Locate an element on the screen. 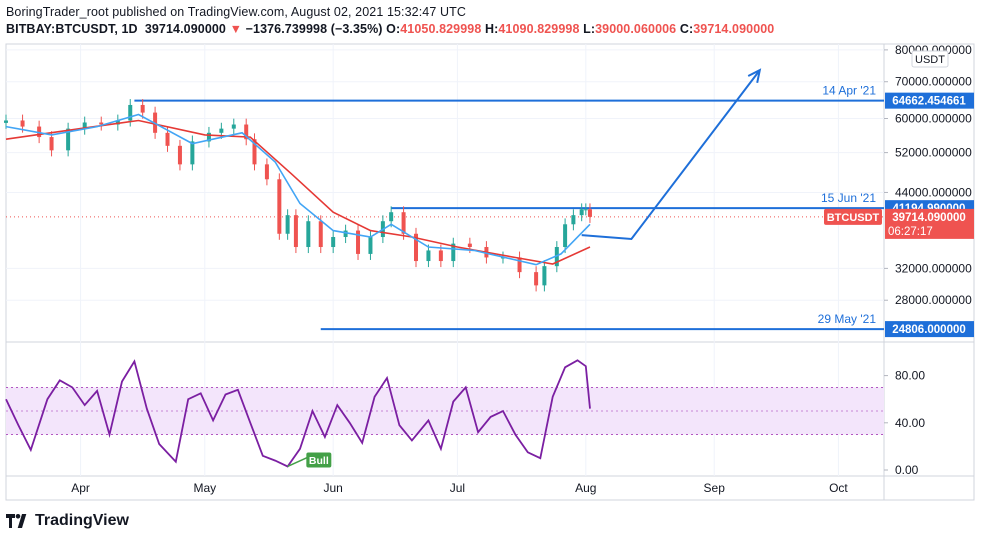  open-label: O: is located at coordinates (393, 29).